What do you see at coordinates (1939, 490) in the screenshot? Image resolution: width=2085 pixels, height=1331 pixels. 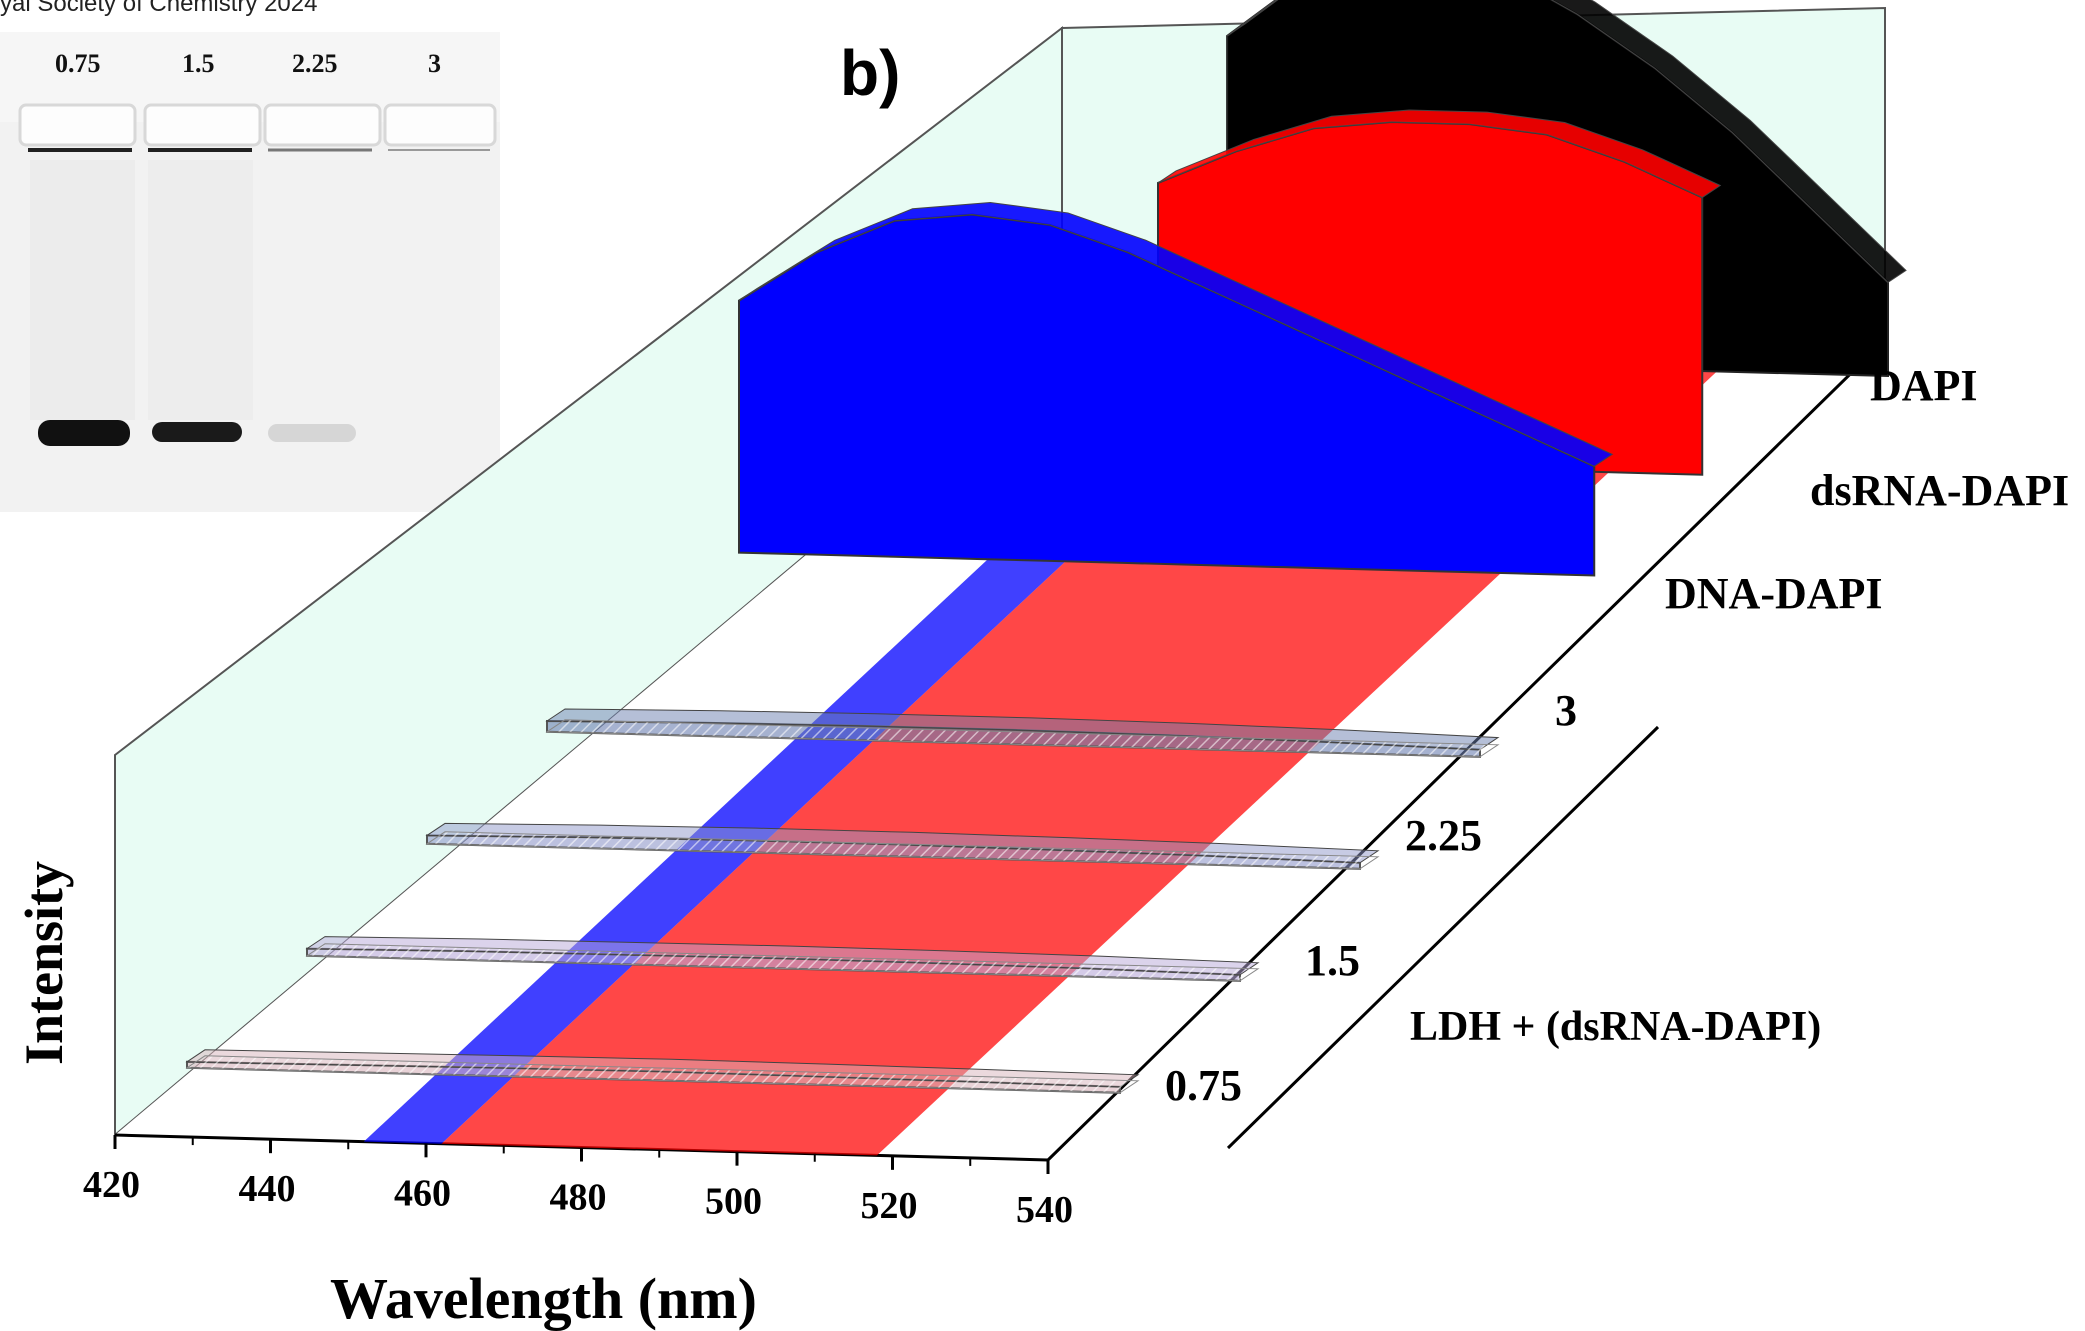 I see `series-label: dsRNA-DAPI` at bounding box center [1939, 490].